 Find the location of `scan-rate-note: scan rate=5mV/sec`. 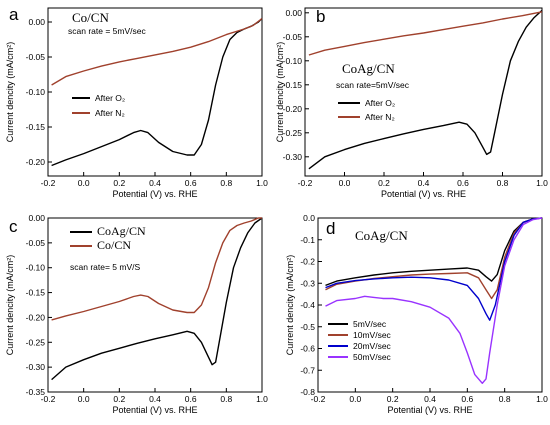

scan-rate-note: scan rate=5mV/sec is located at coordinates (373, 85).